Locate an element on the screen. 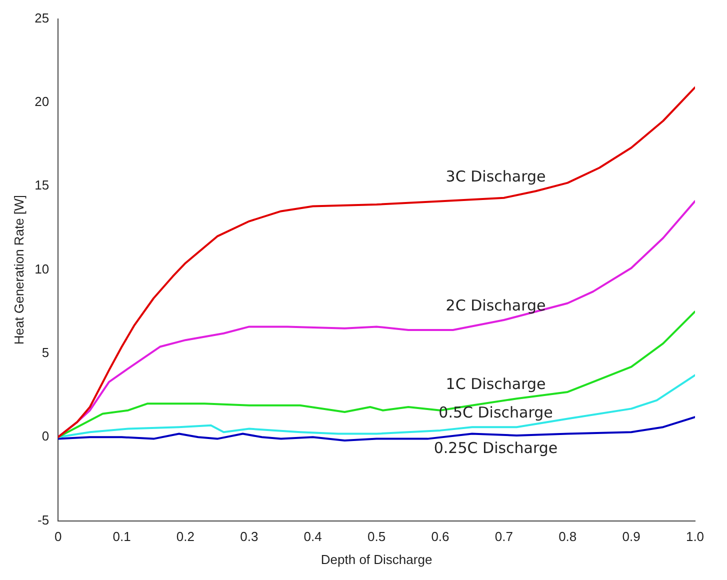 The height and width of the screenshot is (580, 727). y-tick-label: -5 is located at coordinates (43, 520).